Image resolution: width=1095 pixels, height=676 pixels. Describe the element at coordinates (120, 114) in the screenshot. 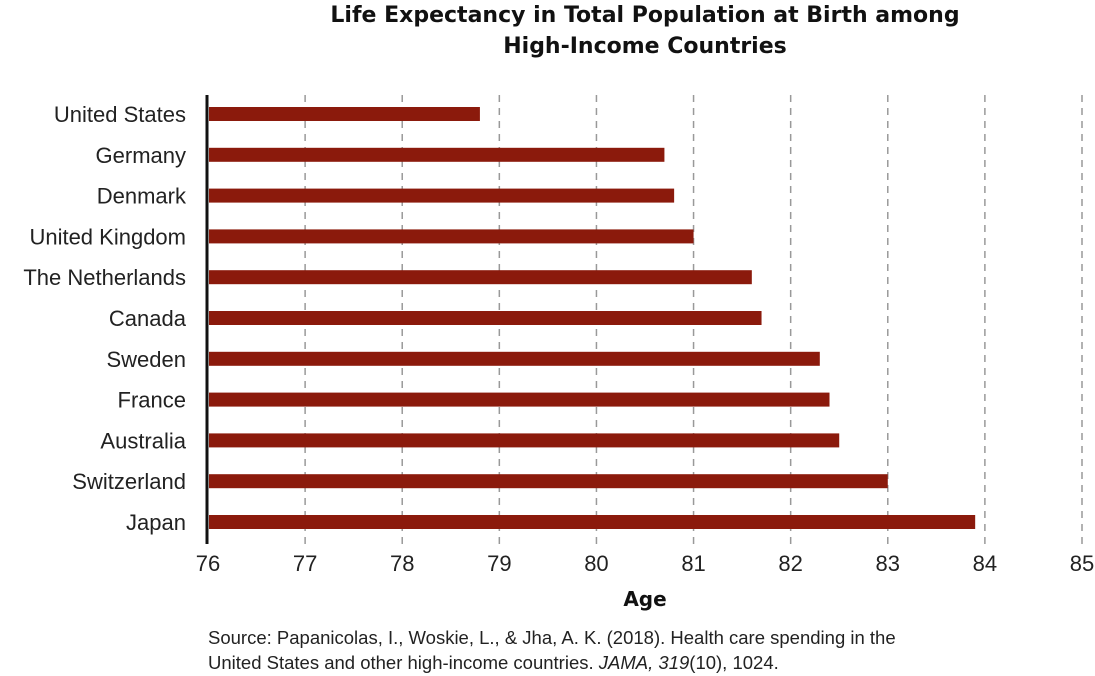

I see `category-label: United States` at that location.